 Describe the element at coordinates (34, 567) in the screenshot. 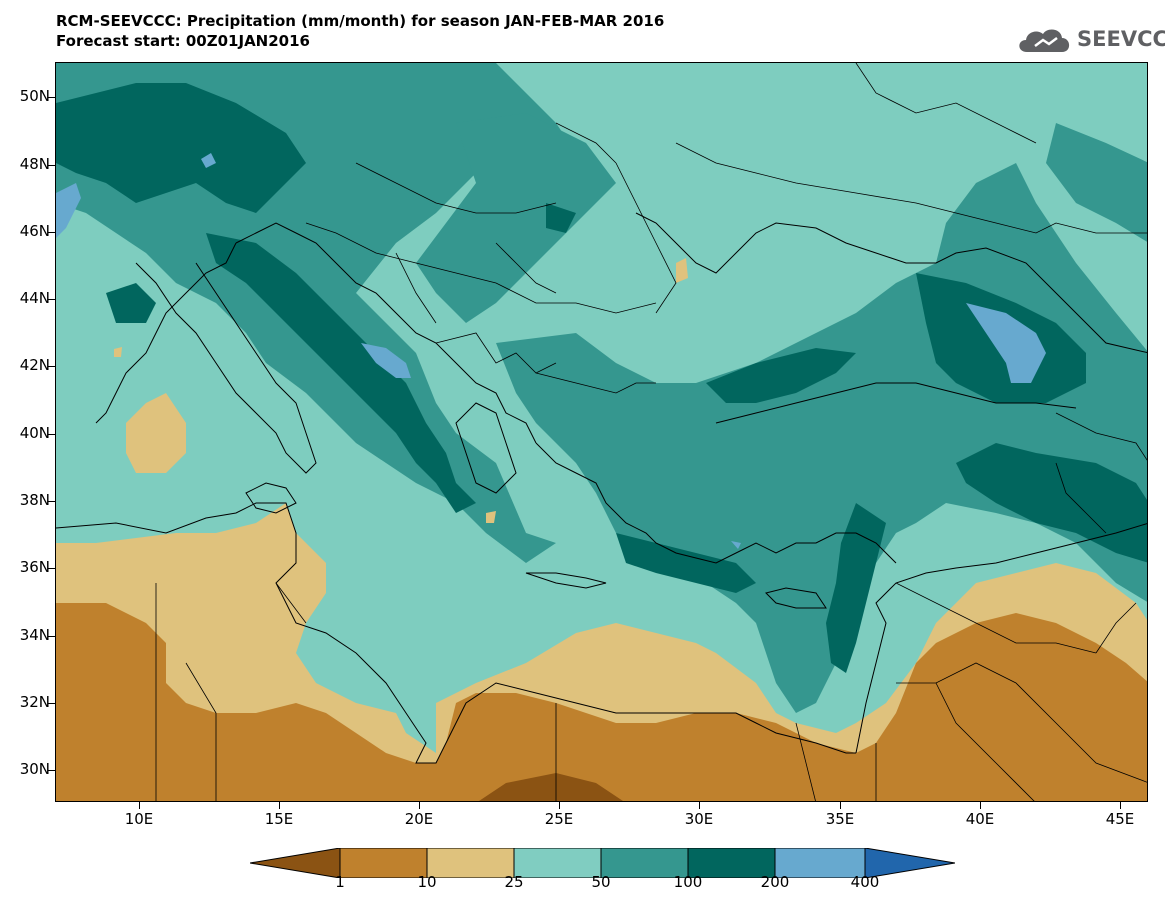

I see `lat-label: 36N` at that location.